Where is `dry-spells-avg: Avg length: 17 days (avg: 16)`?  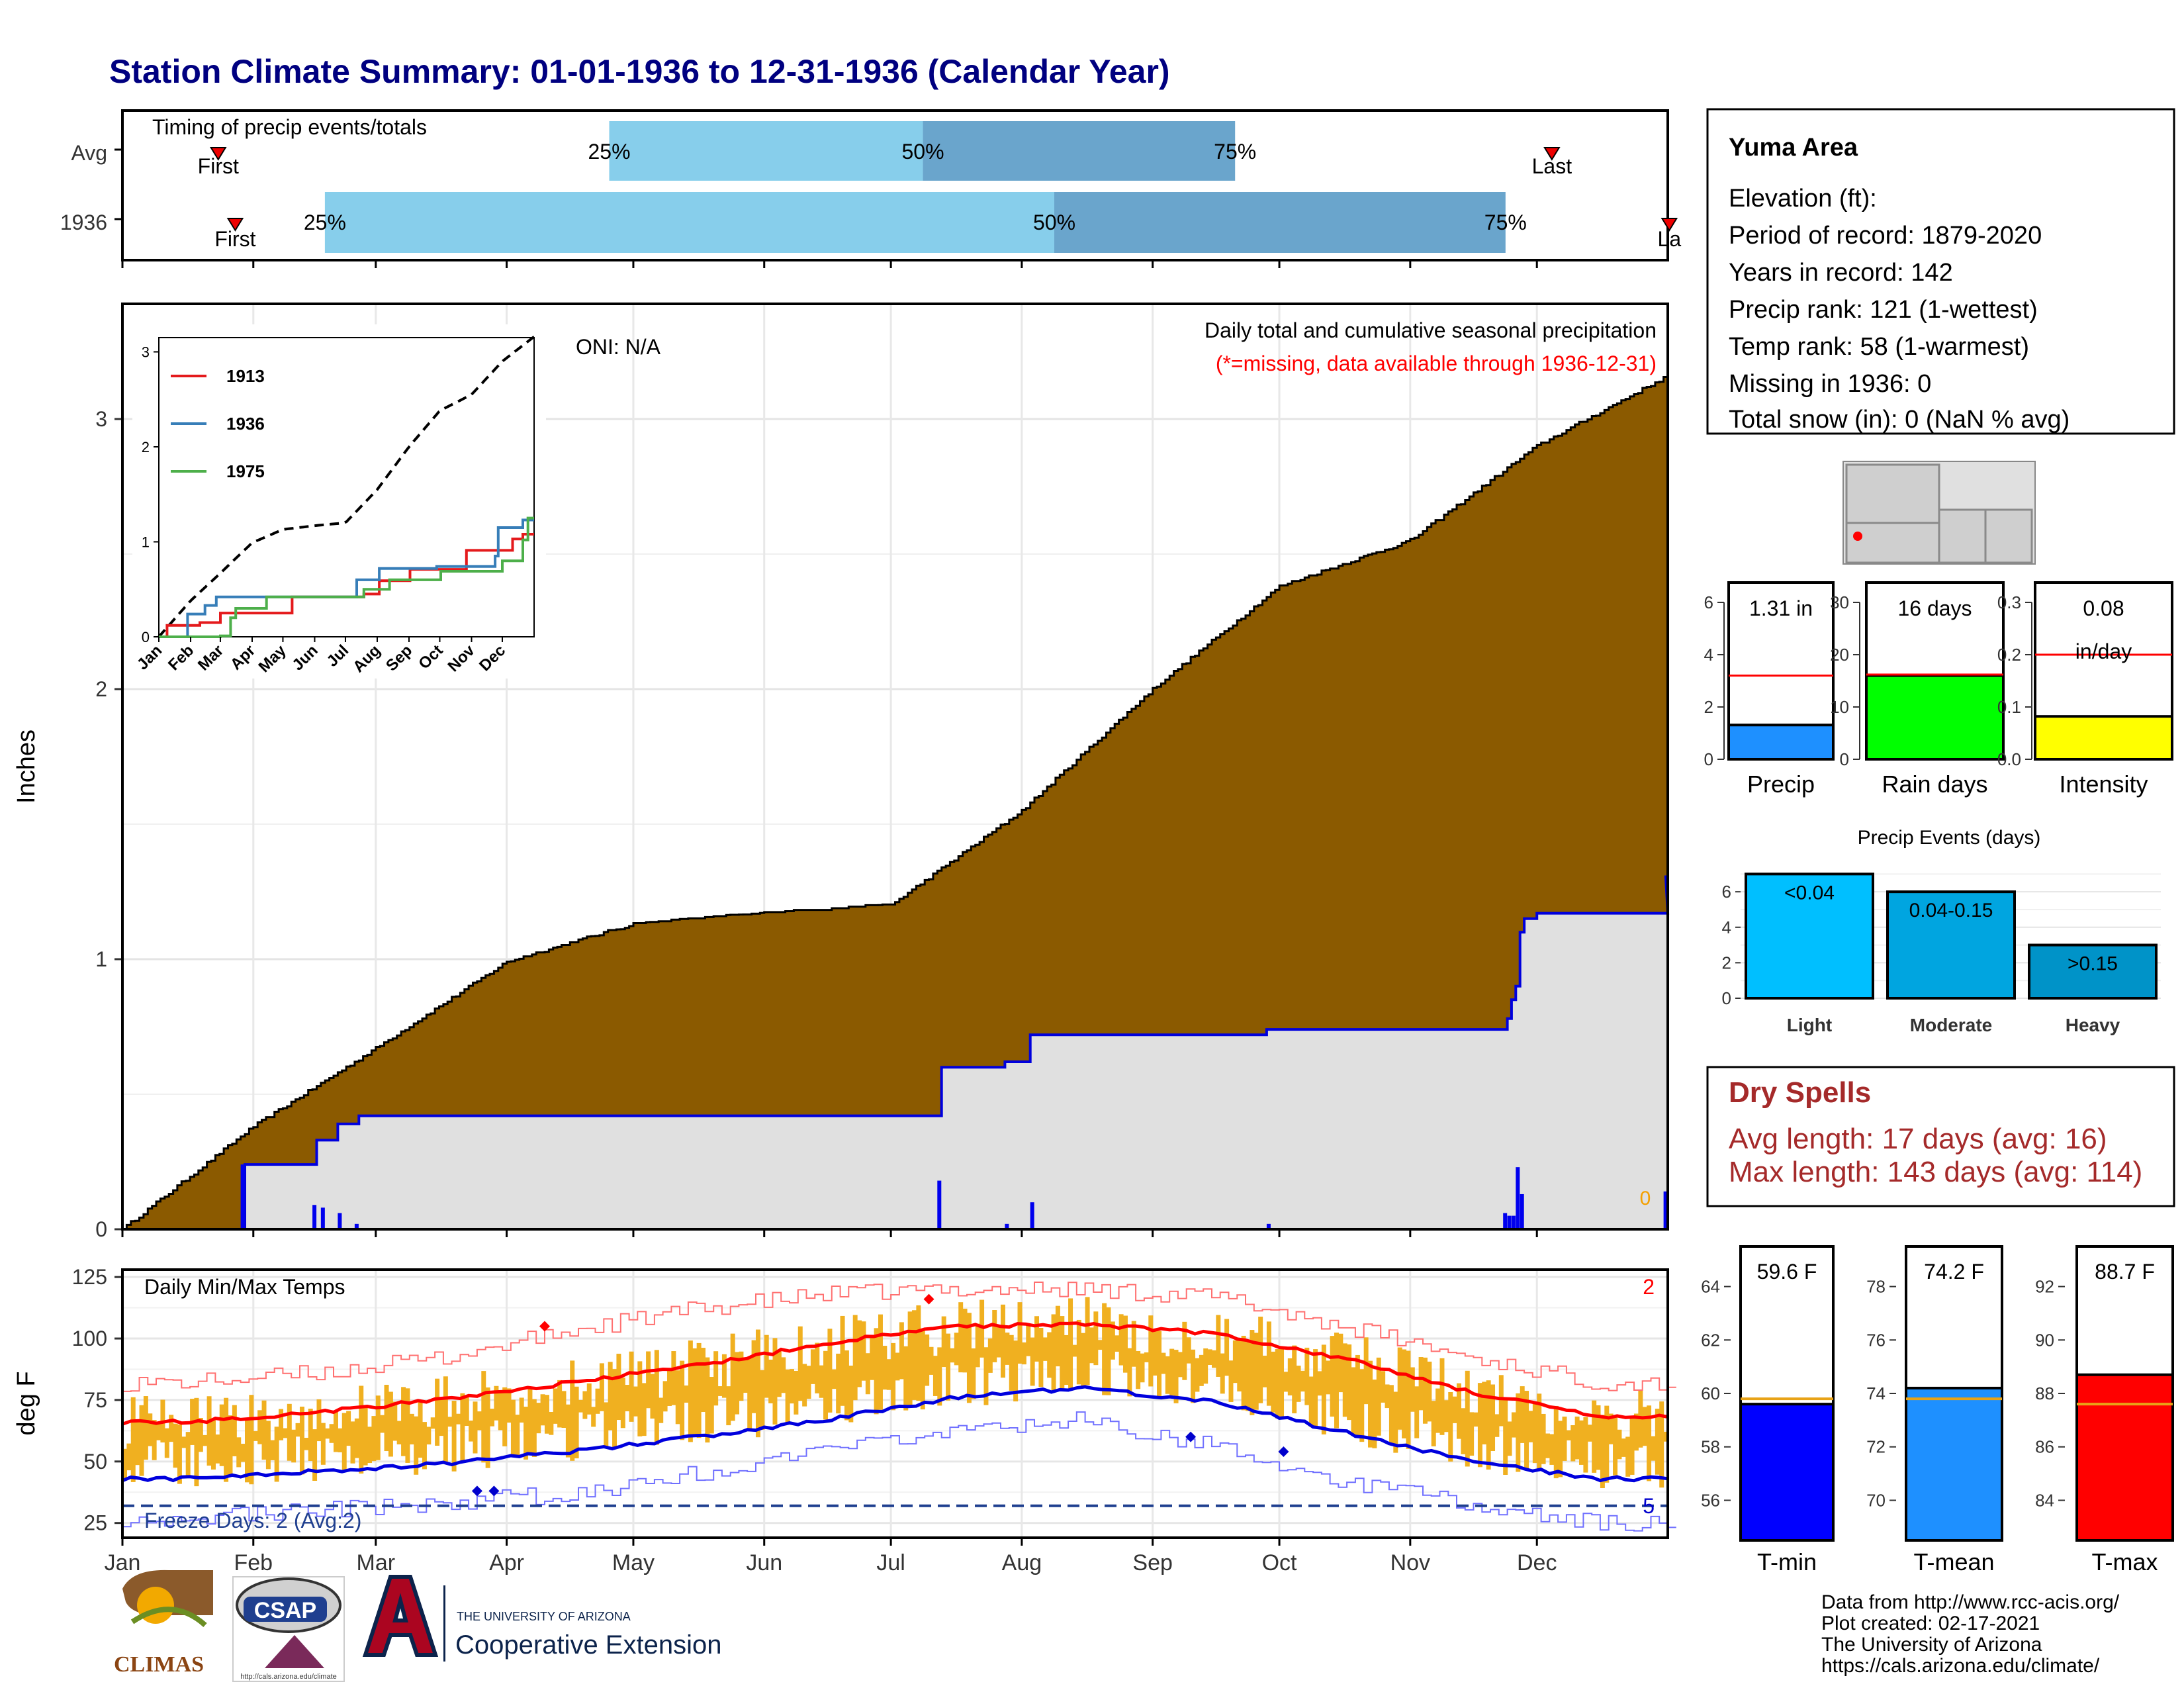
dry-spells-avg: Avg length: 17 days (avg: 16) is located at coordinates (1918, 1139).